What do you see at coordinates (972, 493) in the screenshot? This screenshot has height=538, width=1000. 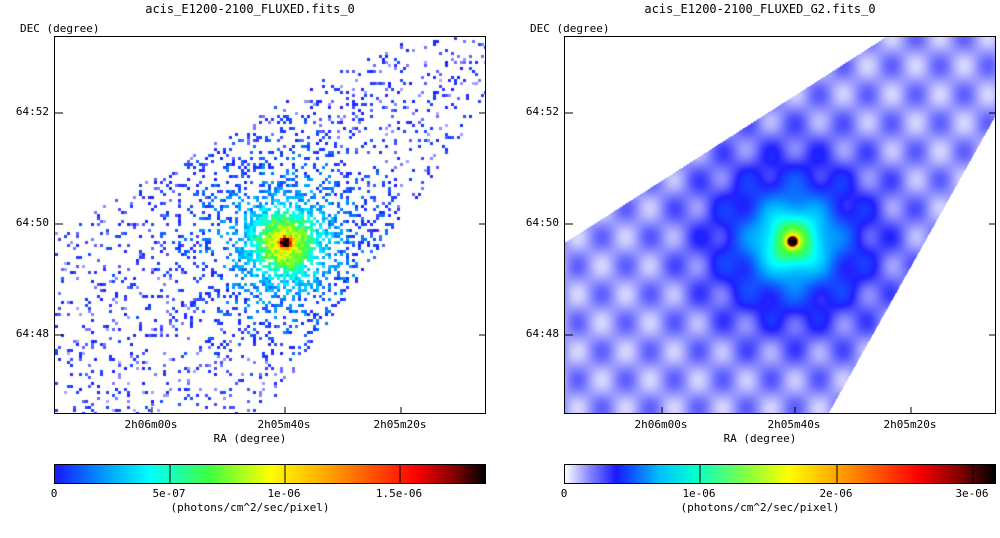 I see `colorbar-tick-label: 3e-06` at bounding box center [972, 493].